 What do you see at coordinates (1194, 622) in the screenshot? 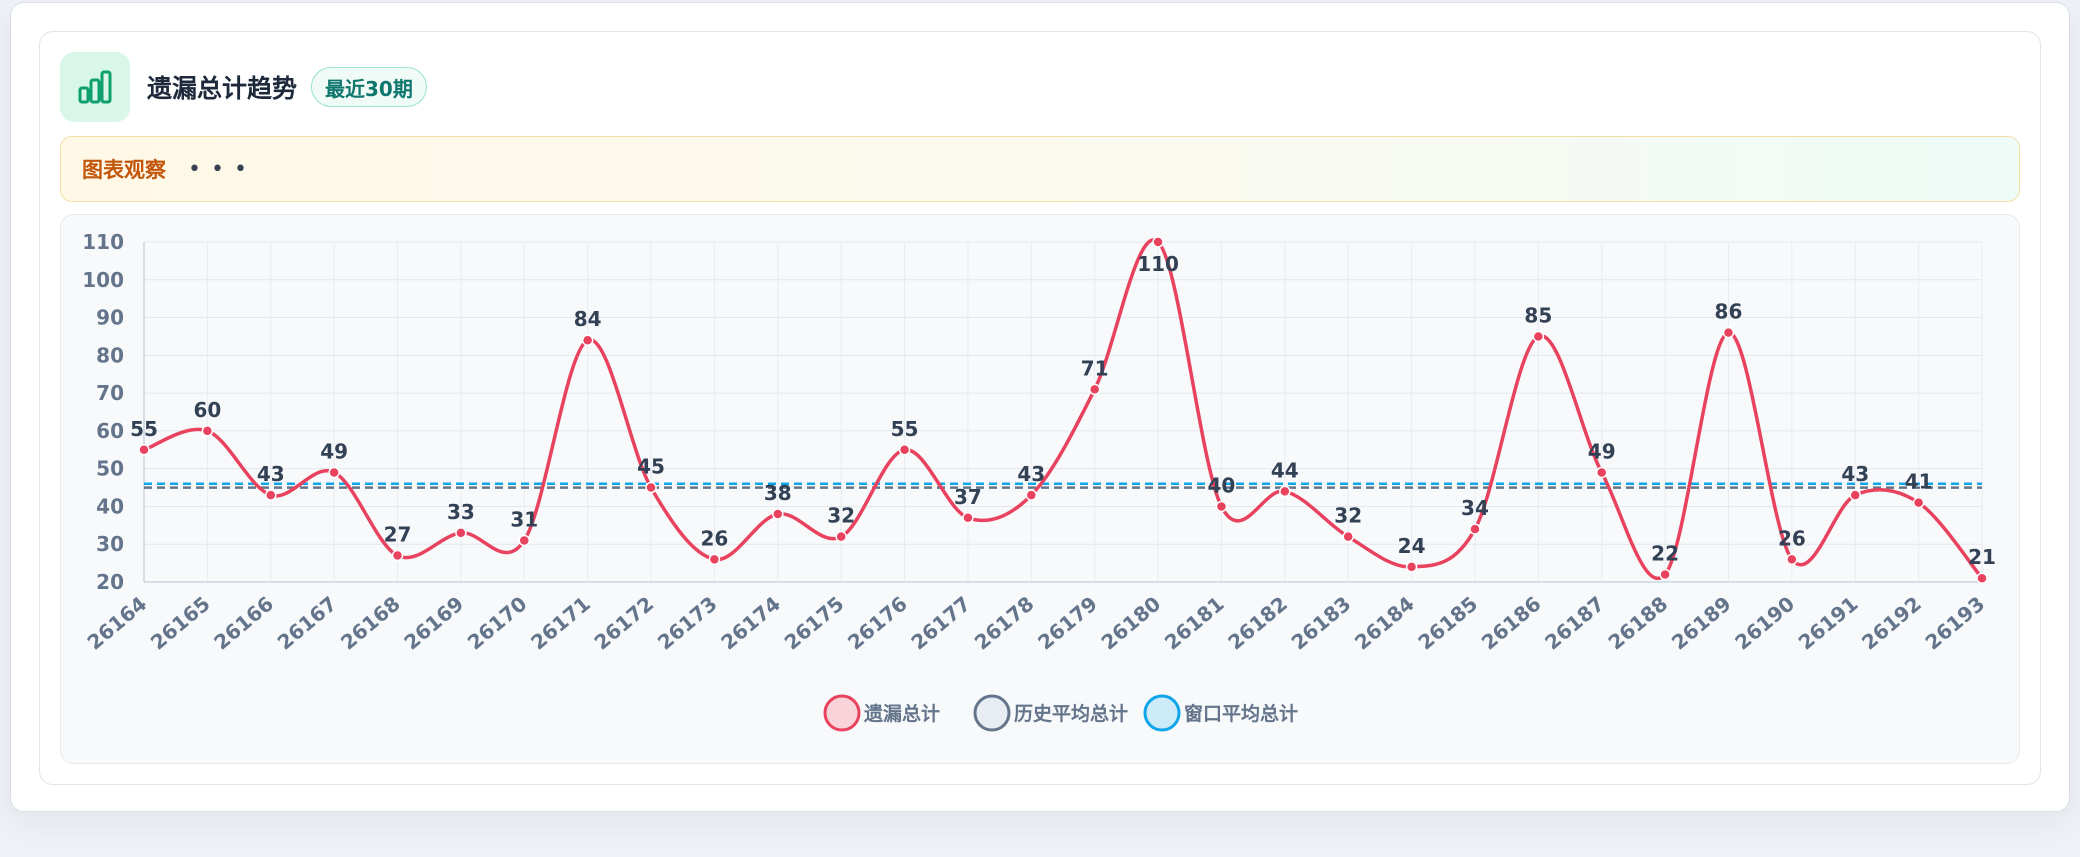
I see `x-tick-label: 26181` at bounding box center [1194, 622].